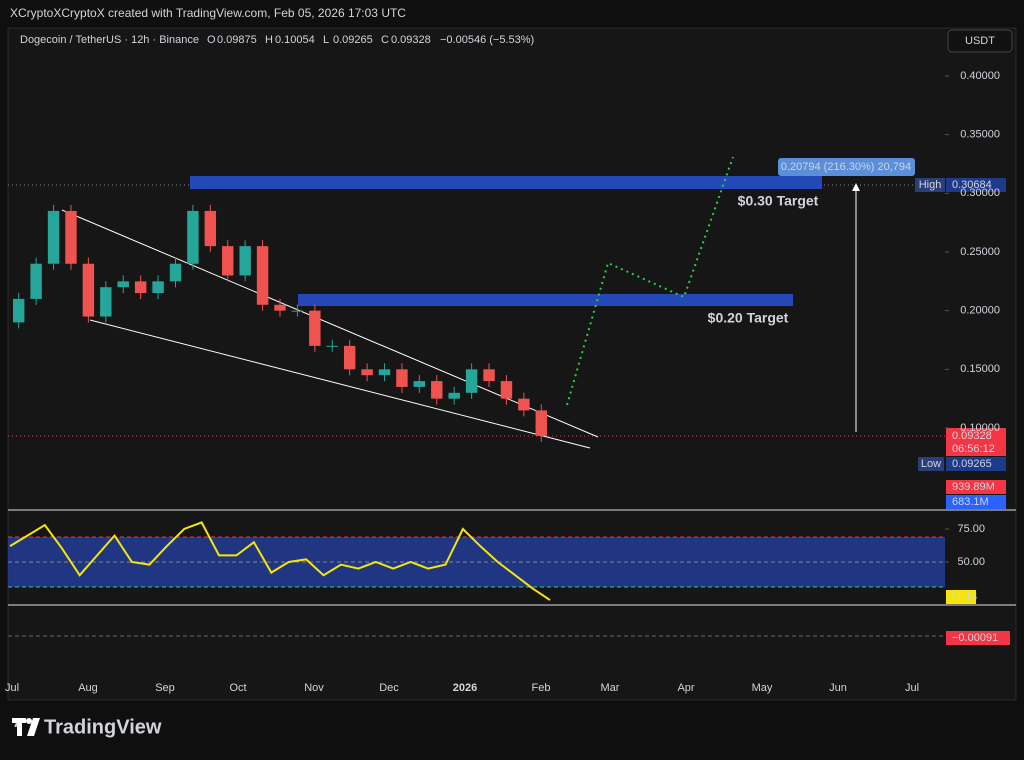  What do you see at coordinates (980, 135) in the screenshot?
I see `y-tick-label: 0.35000` at bounding box center [980, 135].